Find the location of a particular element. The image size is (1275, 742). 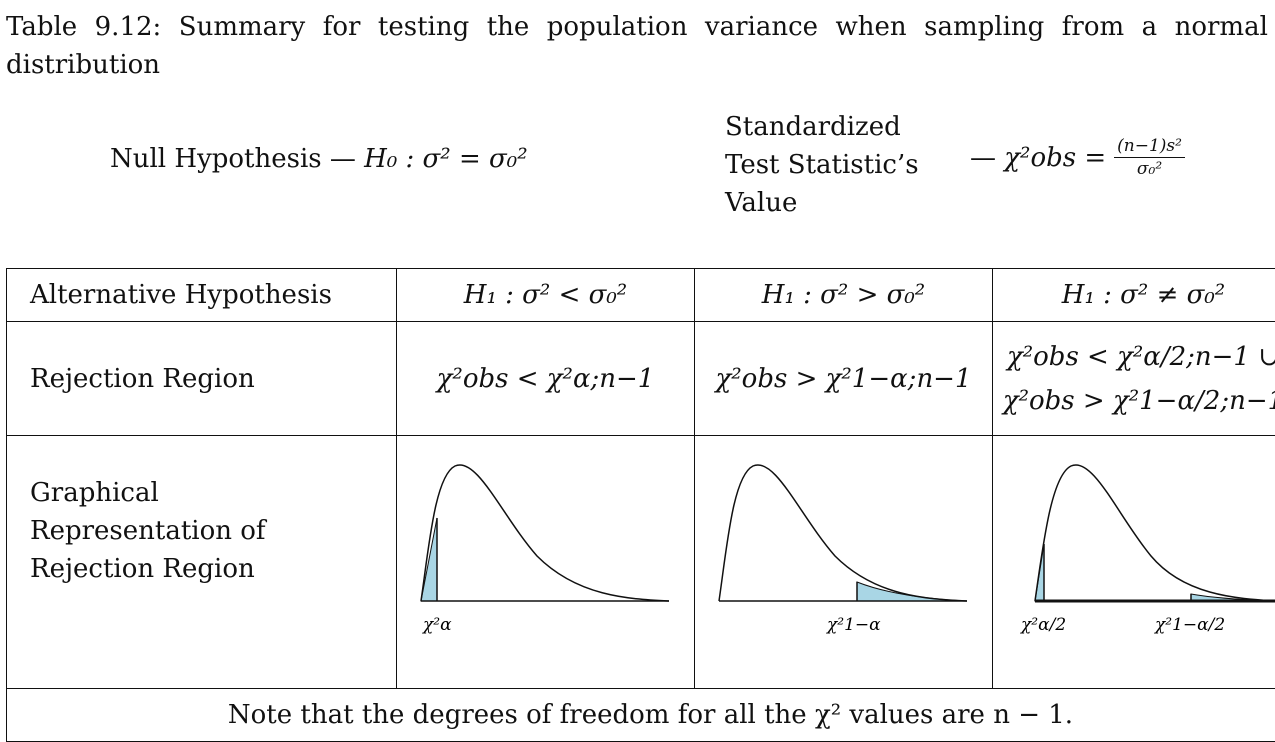

row-label-alternative: Alternative Hypothesis is located at coordinates (202, 295).